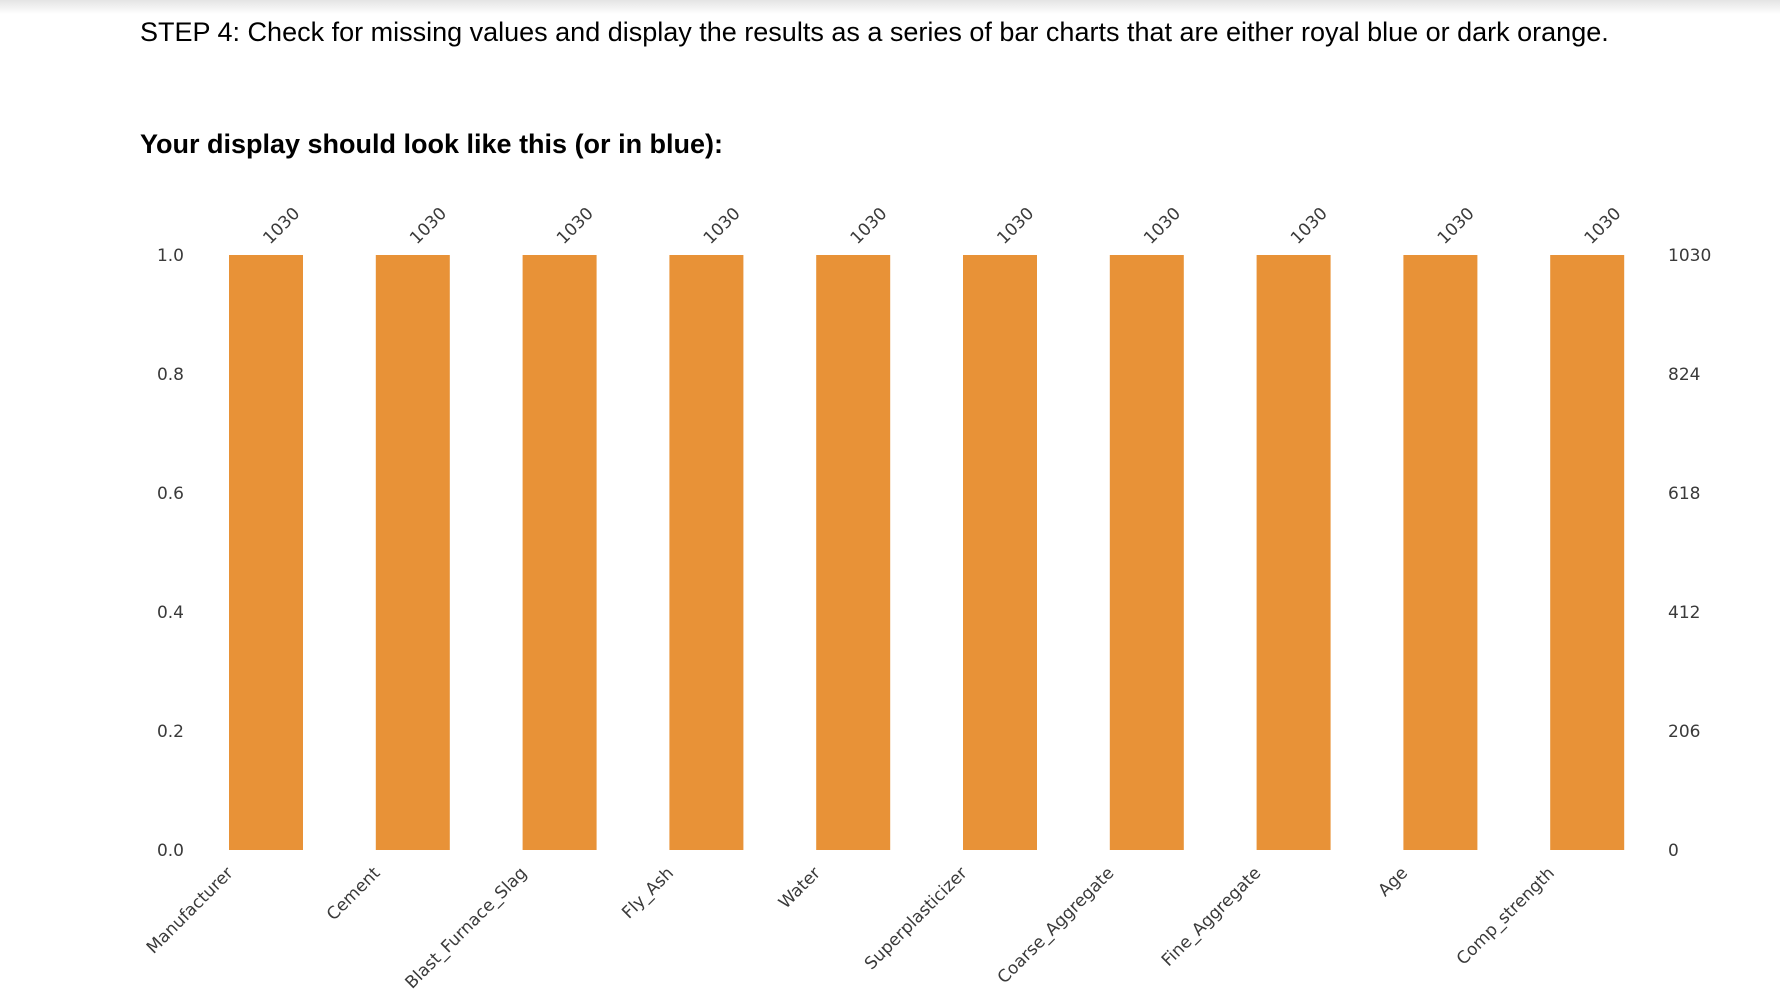 The width and height of the screenshot is (1780, 1000). Describe the element at coordinates (1506, 916) in the screenshot. I see `x-category-label: Comp_strength` at that location.